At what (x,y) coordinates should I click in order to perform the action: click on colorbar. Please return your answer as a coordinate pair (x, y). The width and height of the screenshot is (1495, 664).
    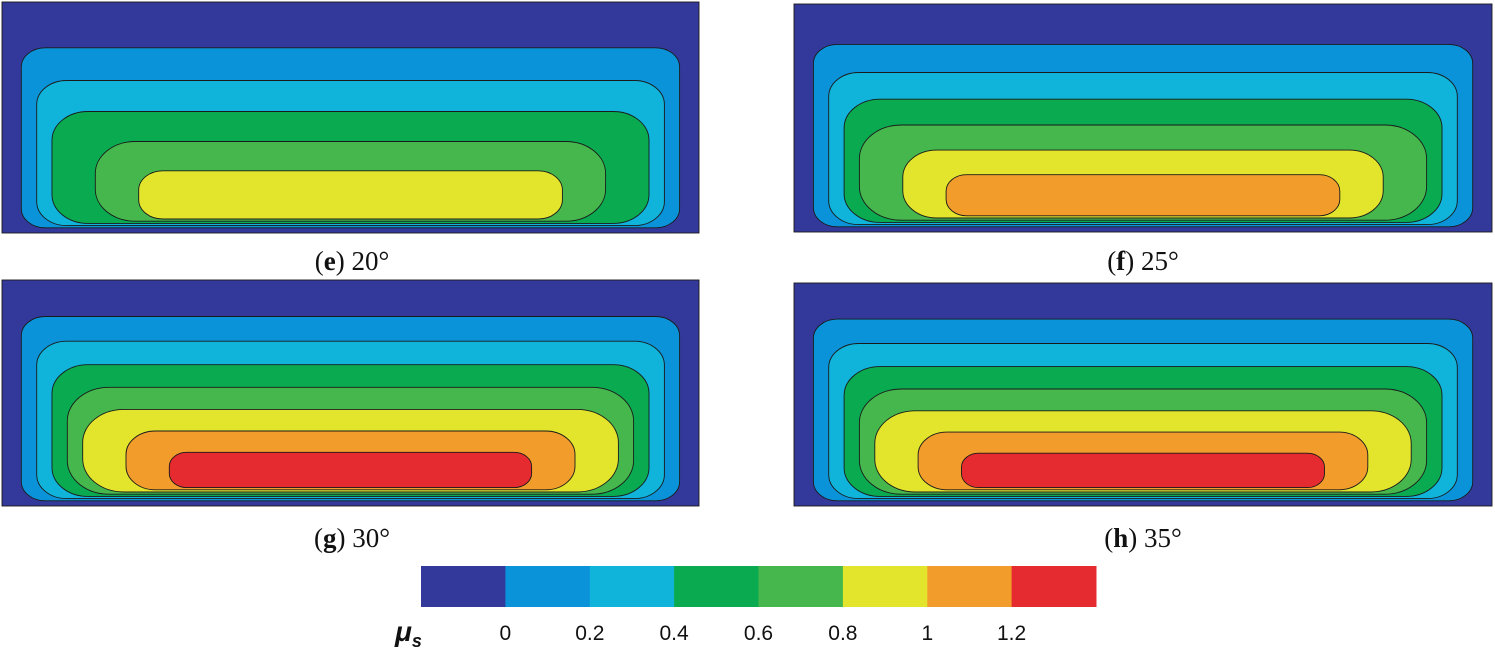
    Looking at the image, I should click on (759, 586).